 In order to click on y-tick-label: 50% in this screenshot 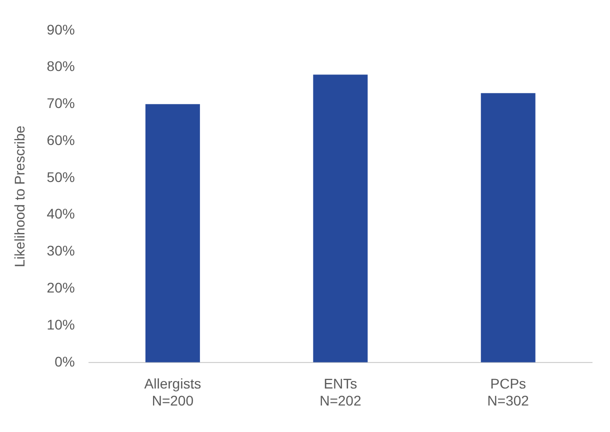, I will do `click(60, 176)`.